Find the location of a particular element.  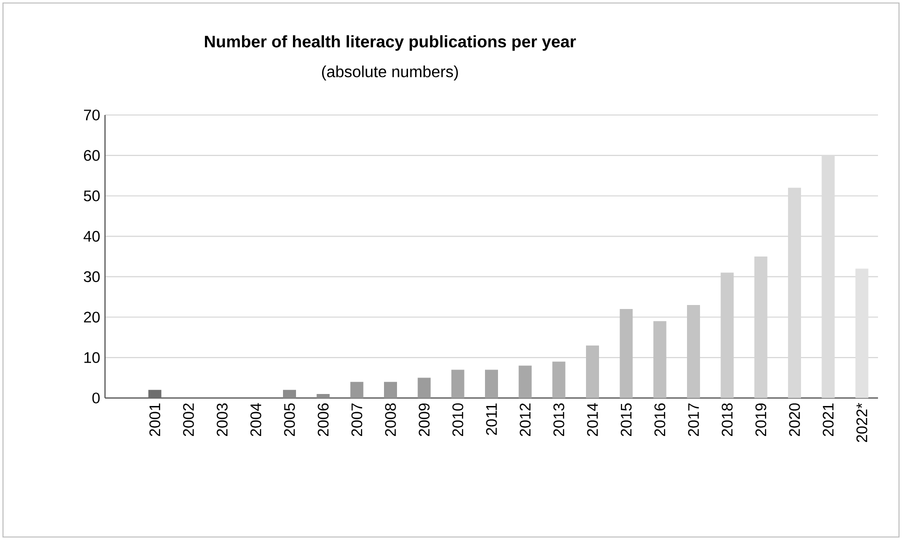

y-tick-label: 70 is located at coordinates (92, 115).